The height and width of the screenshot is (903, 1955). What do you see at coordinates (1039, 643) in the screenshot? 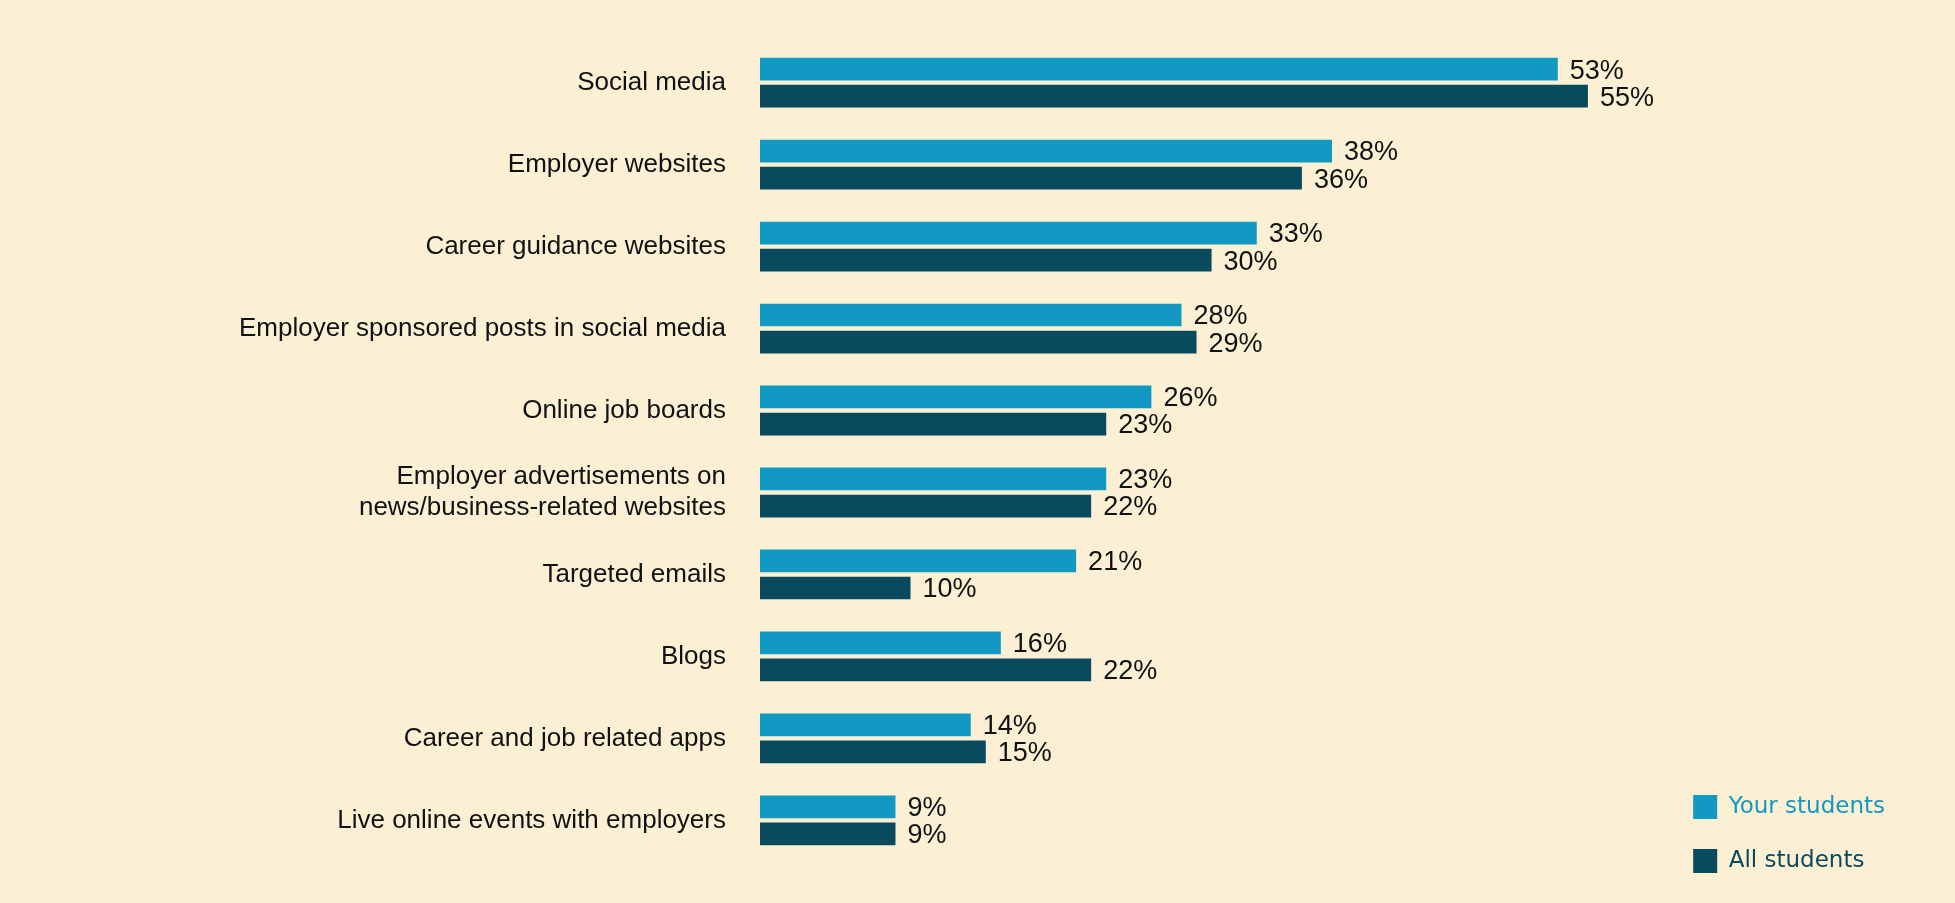
I see `data-label: 16%` at bounding box center [1039, 643].